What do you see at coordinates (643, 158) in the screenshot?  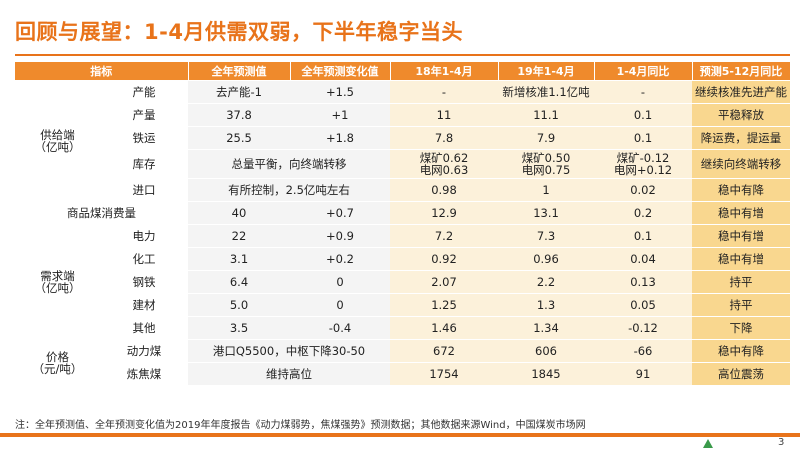 I see `value-yoy-mine: 煤矿-0.12` at bounding box center [643, 158].